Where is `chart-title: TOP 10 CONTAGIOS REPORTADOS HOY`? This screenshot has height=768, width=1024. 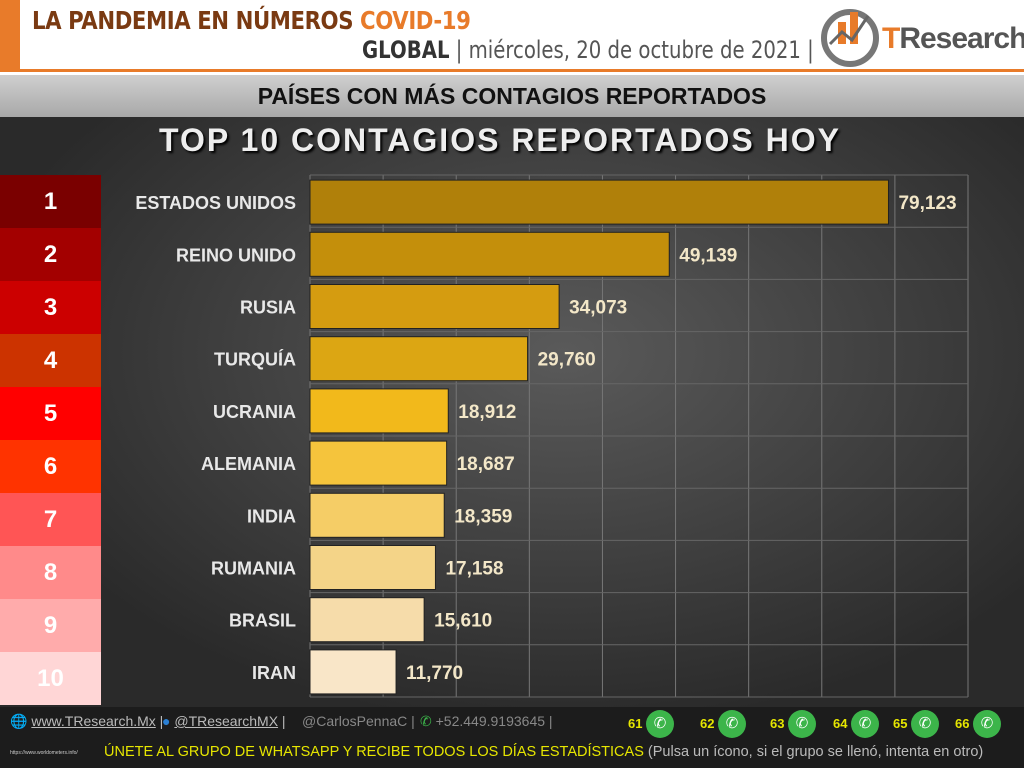
chart-title: TOP 10 CONTAGIOS REPORTADOS HOY is located at coordinates (500, 140).